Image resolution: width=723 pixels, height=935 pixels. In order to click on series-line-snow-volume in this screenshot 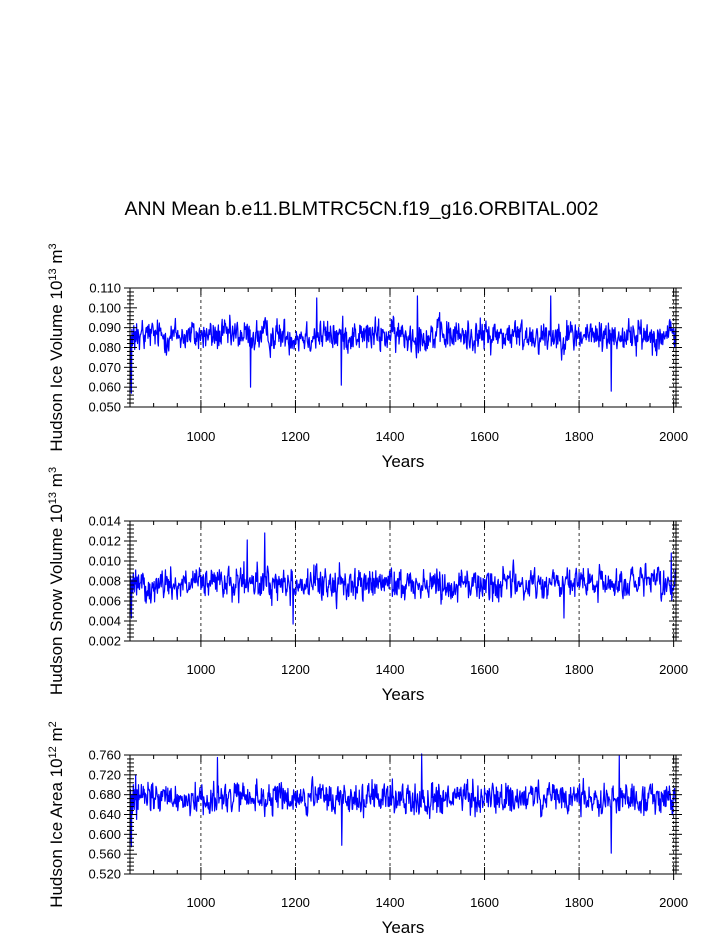, I will do `click(403, 578)`.